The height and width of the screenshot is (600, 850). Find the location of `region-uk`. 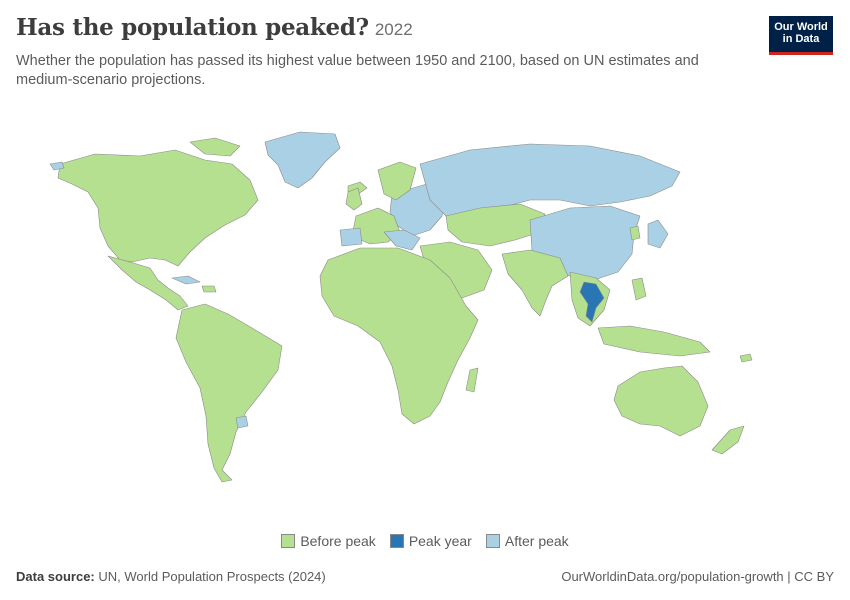

region-uk is located at coordinates (354, 199).